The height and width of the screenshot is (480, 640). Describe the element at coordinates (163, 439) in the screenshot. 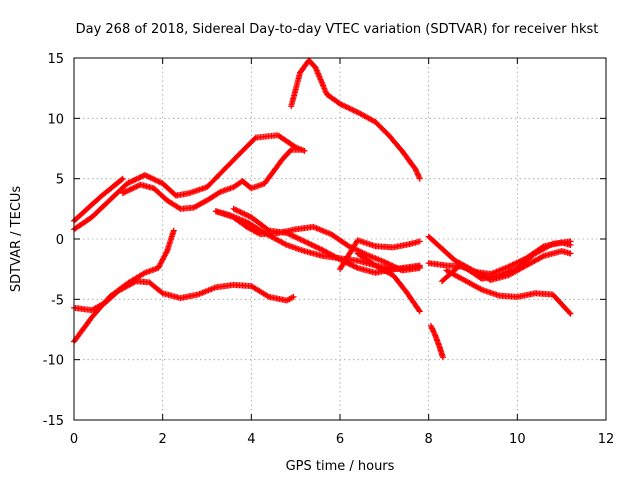

I see `x-tick-label: 2` at that location.